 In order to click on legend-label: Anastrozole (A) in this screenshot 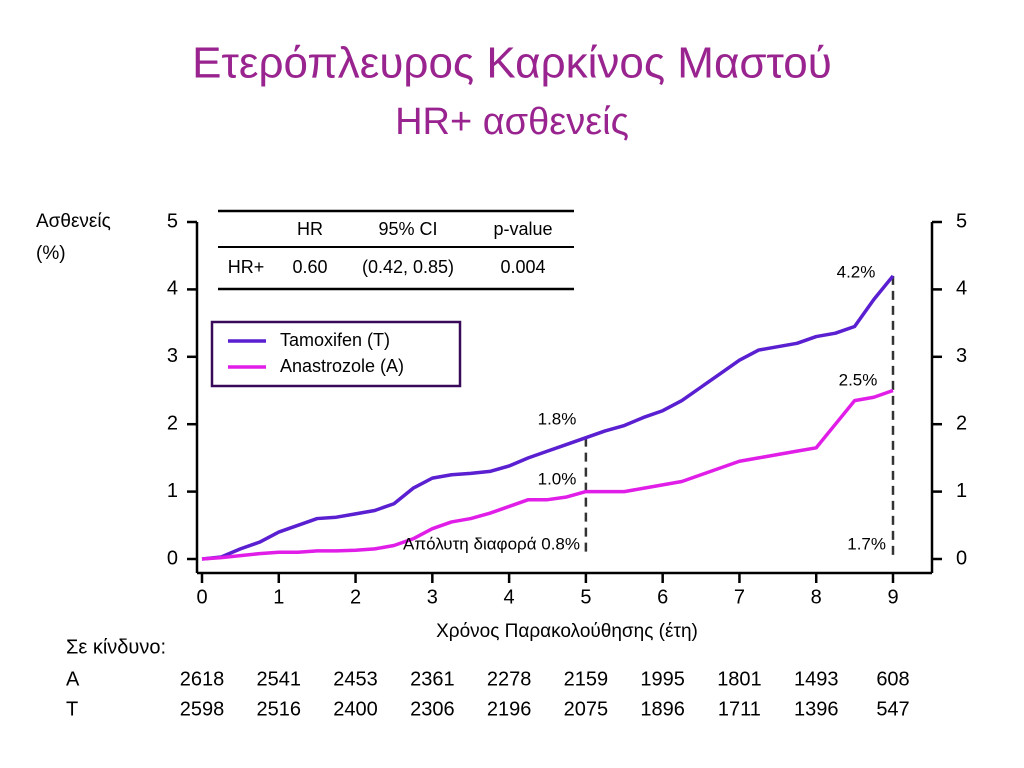, I will do `click(342, 366)`.